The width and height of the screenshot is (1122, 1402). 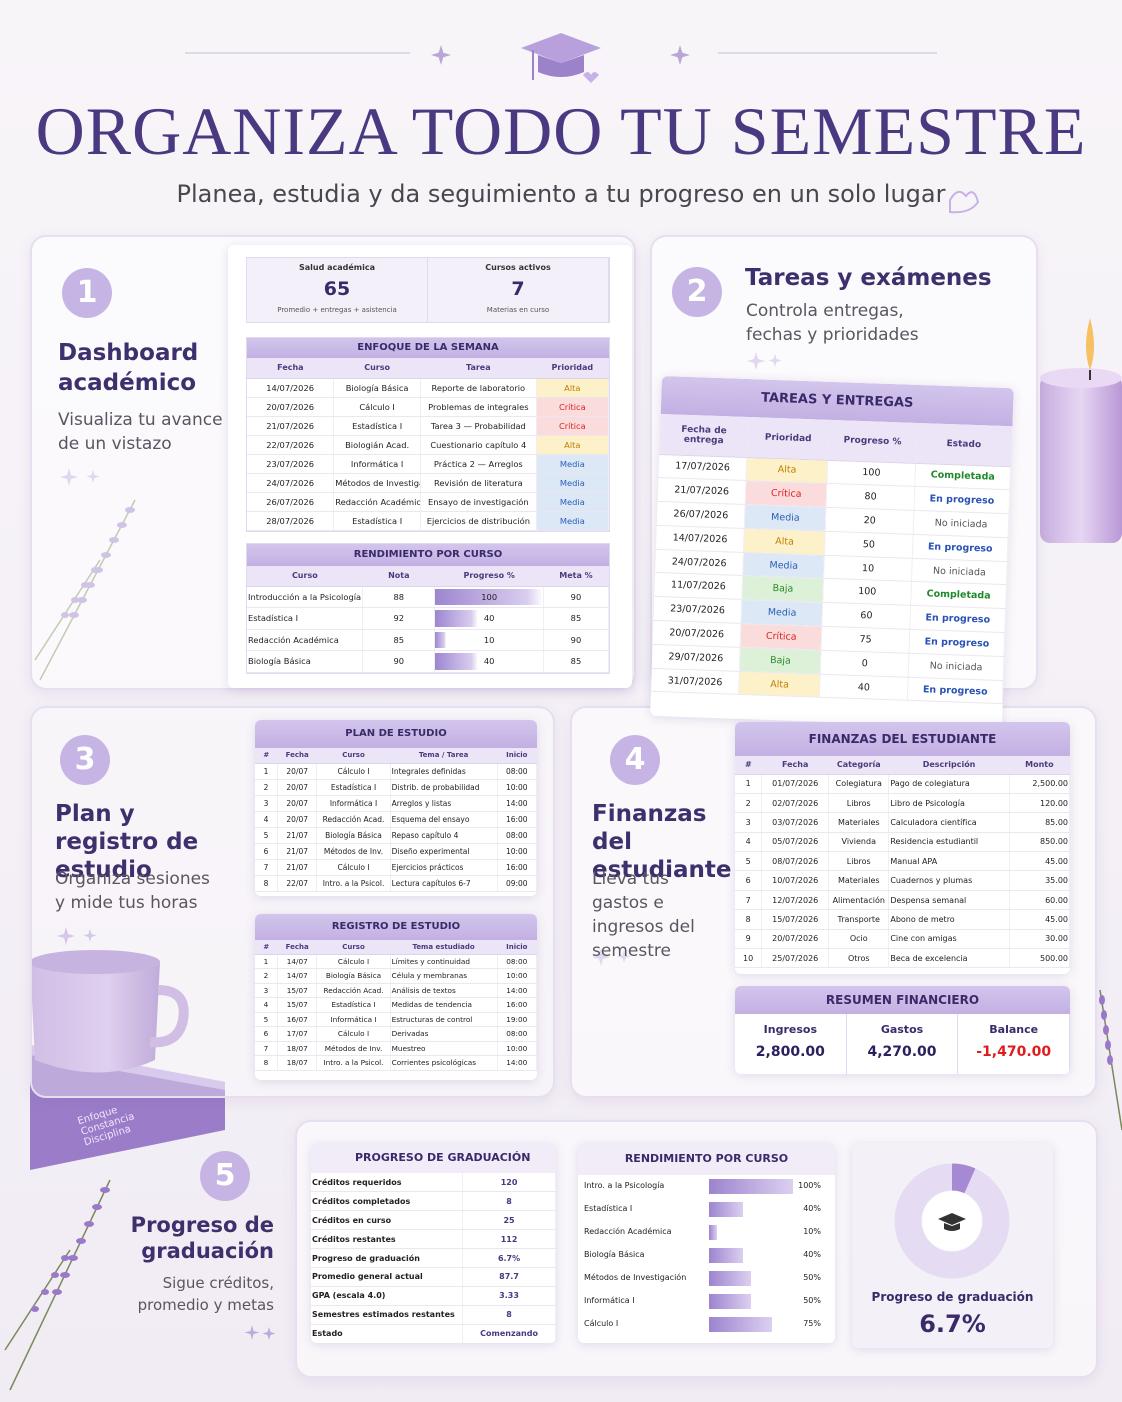 I want to click on cell: 14:00, so click(x=517, y=803).